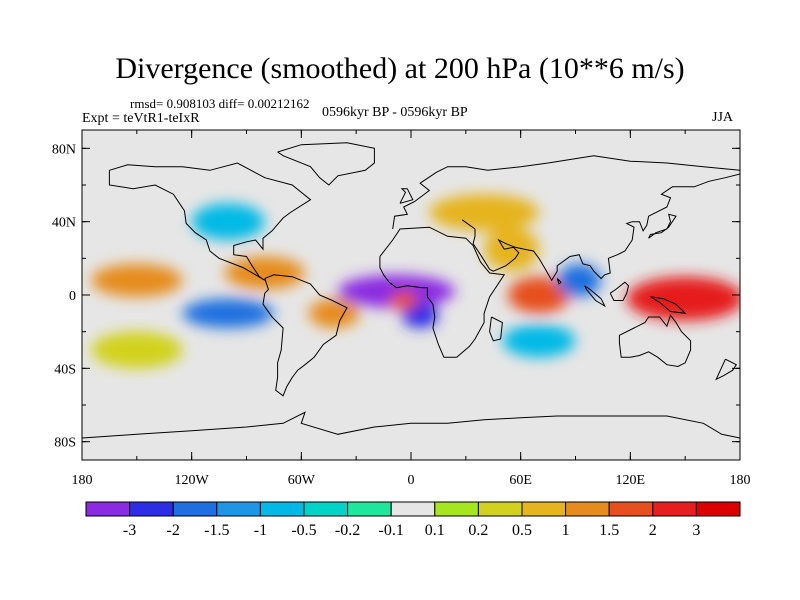 The image size is (800, 600). I want to click on x-tick-label-4: 60E, so click(520, 480).